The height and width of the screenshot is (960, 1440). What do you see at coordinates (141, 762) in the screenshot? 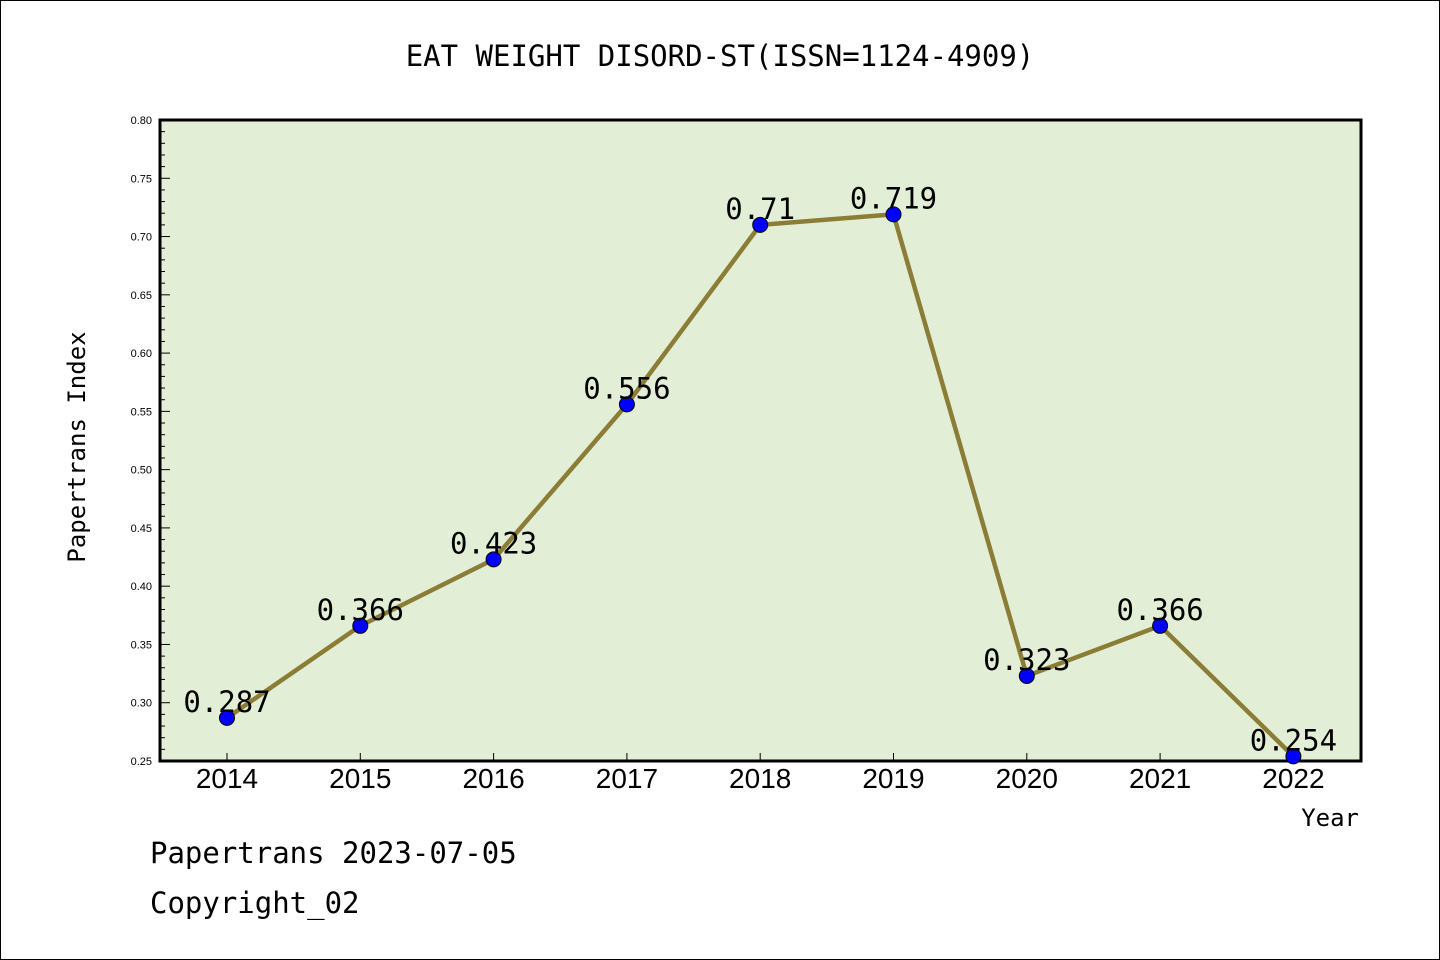
I see `y-tick-label: 0.25` at bounding box center [141, 762].